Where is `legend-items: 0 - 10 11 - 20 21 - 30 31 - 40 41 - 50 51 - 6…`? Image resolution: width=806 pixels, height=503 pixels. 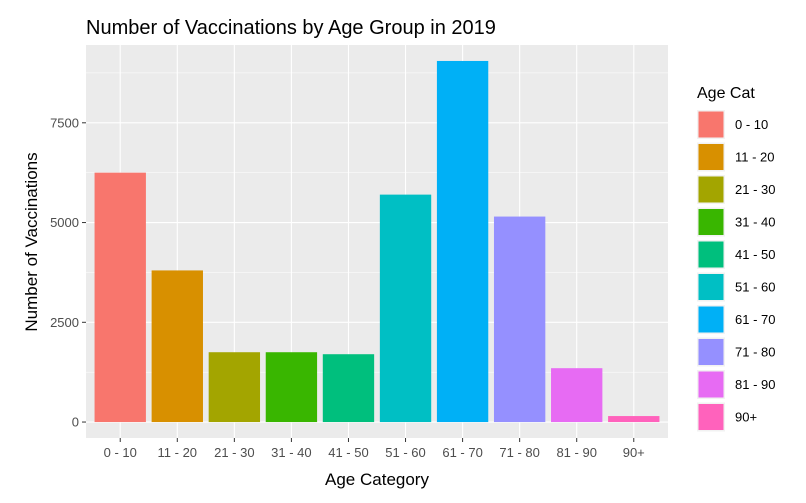
legend-items: 0 - 10 11 - 20 21 - 30 31 - 40 41 - 50 51 - 6… is located at coordinates (736, 271).